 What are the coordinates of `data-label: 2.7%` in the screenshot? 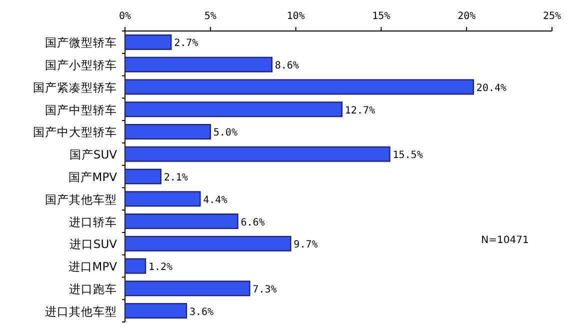 It's located at (186, 44).